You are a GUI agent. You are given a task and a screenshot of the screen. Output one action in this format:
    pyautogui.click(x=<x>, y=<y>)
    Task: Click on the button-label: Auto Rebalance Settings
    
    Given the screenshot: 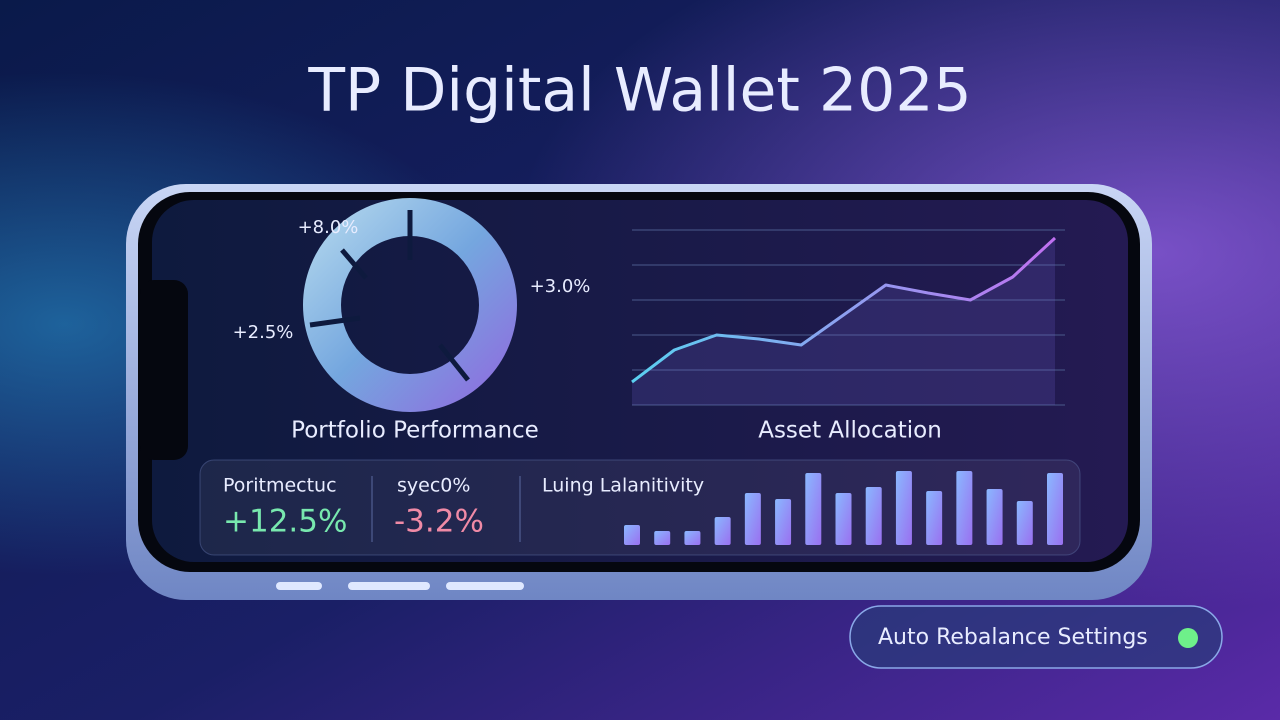 What is the action you would take?
    pyautogui.click(x=1013, y=637)
    